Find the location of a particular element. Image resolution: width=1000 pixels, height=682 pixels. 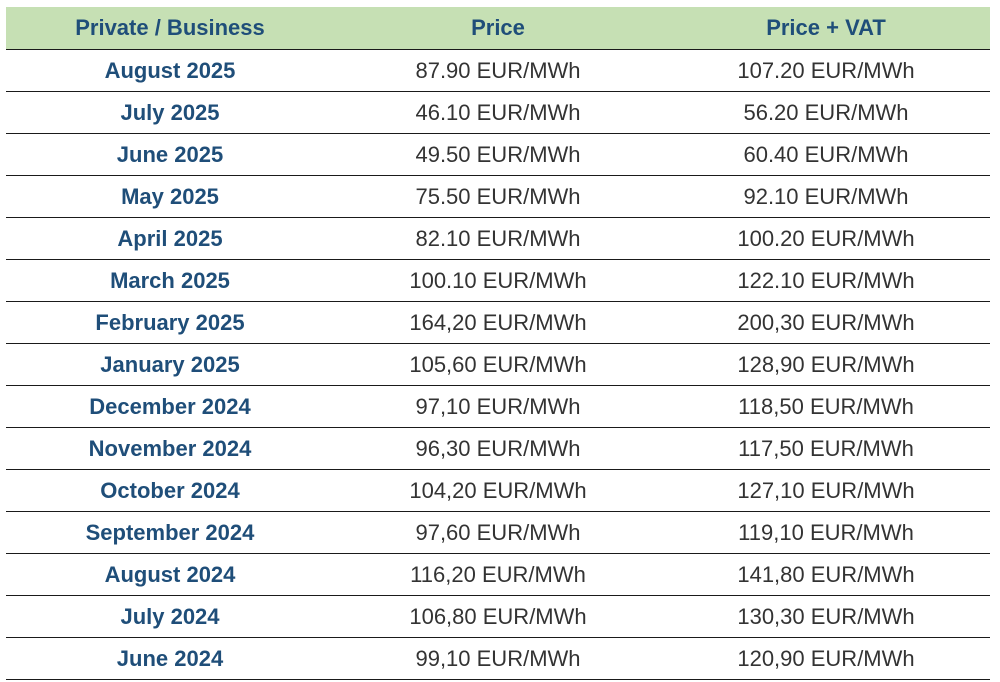

price-cell: 96,30 EUR/MWh is located at coordinates (498, 448).